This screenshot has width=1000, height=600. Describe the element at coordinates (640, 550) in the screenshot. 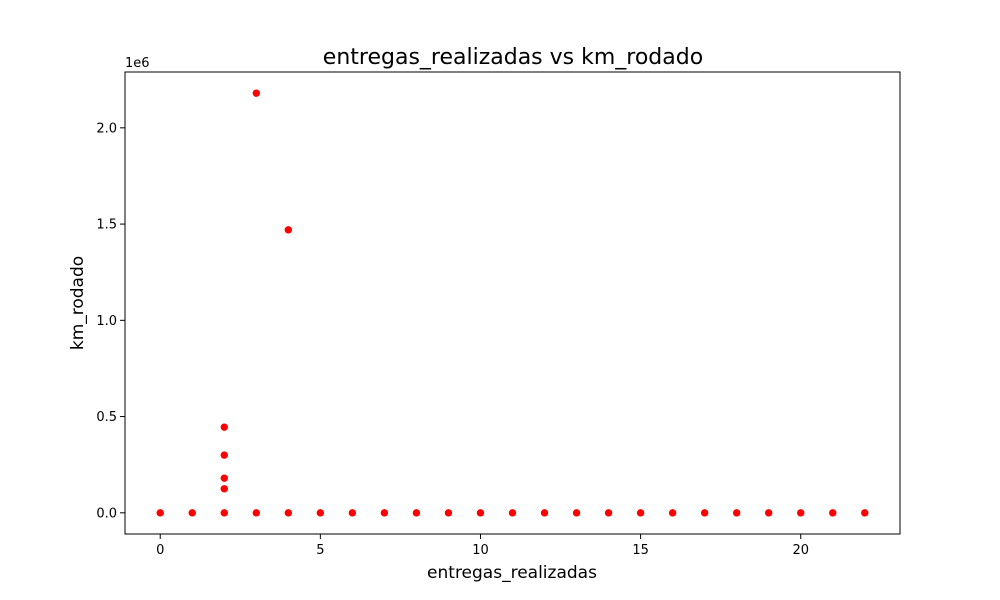

I see `x-tick-label: 15` at that location.